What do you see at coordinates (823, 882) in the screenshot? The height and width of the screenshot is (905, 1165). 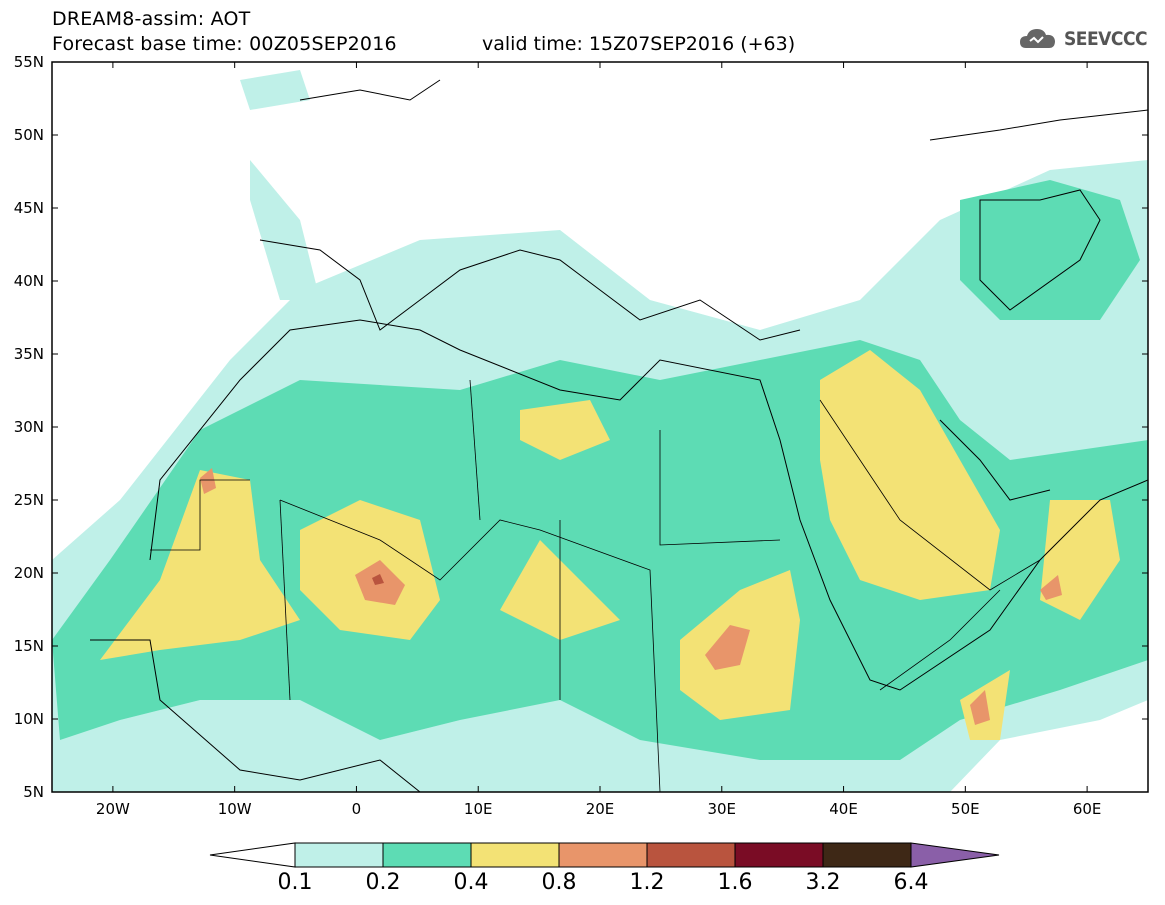 I see `colorbar-label: 3.2` at bounding box center [823, 882].